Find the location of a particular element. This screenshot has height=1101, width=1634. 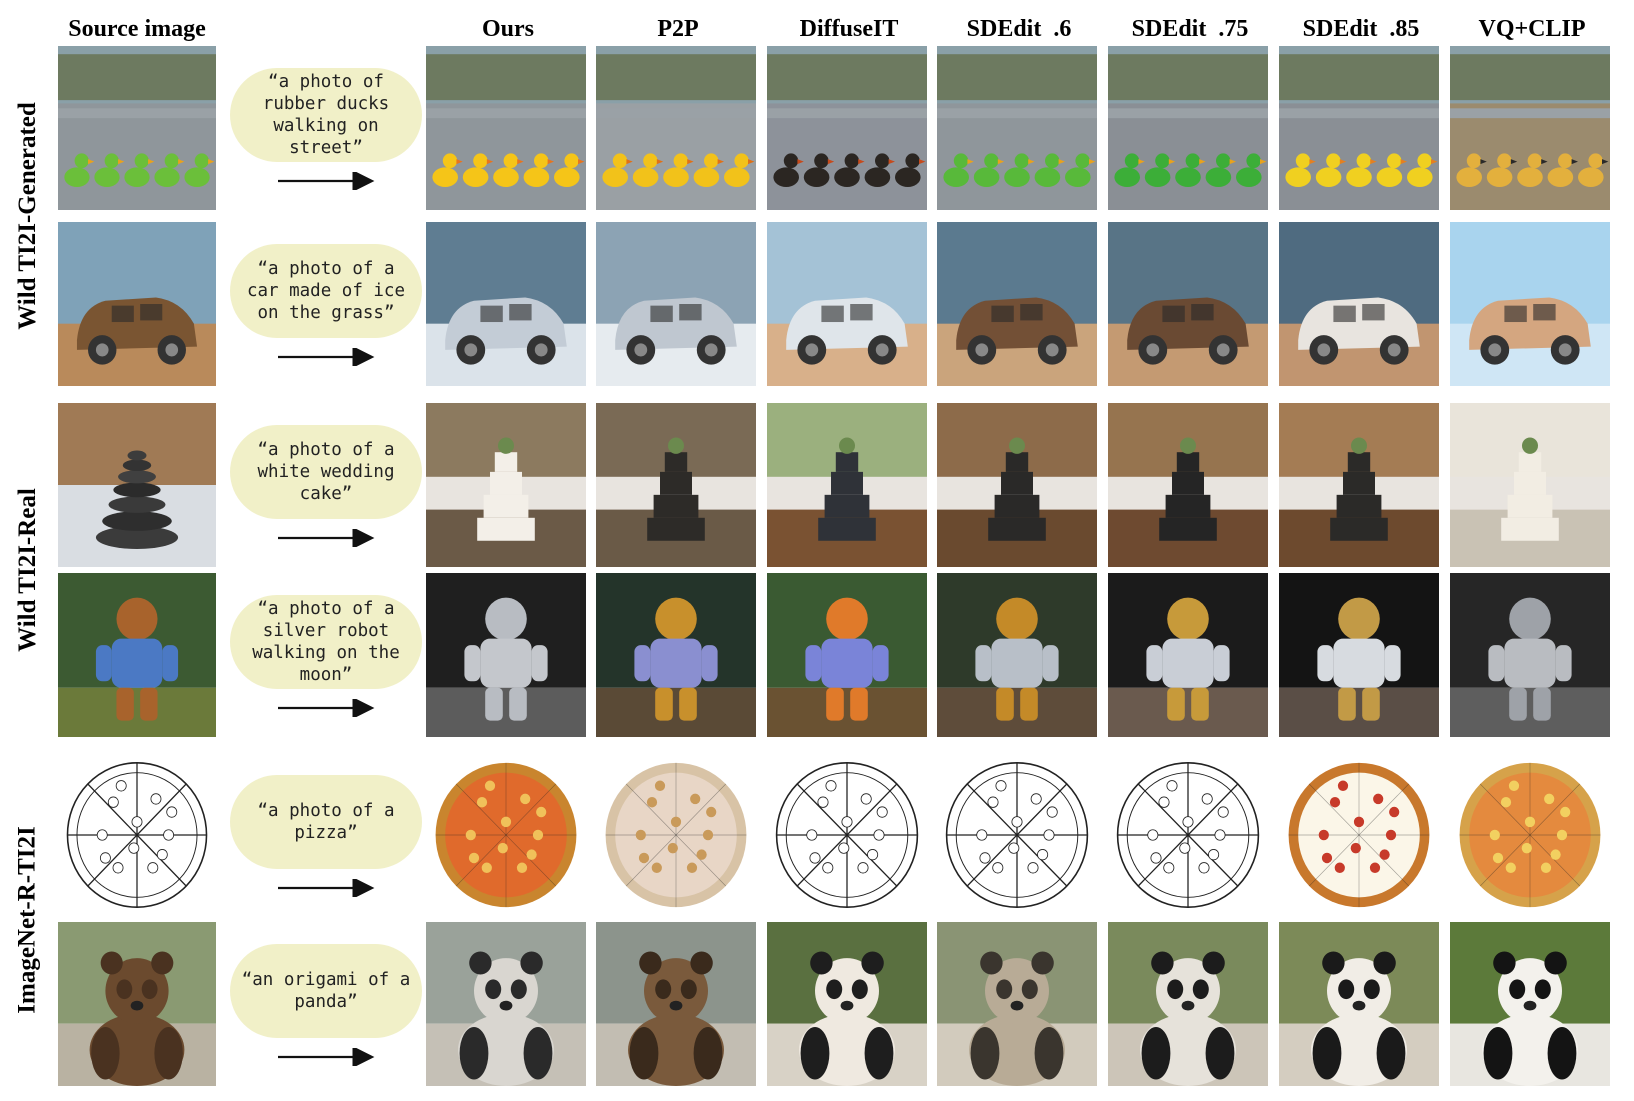

column-header-method: SDEdit .6 is located at coordinates (1019, 29).